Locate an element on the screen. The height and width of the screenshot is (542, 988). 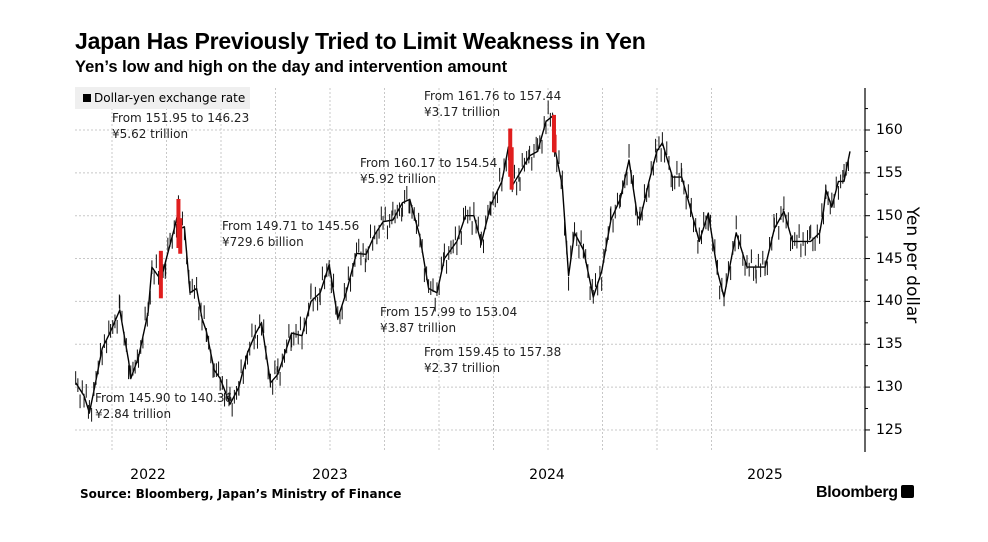
y-tick-label: 160 is located at coordinates (889, 130).